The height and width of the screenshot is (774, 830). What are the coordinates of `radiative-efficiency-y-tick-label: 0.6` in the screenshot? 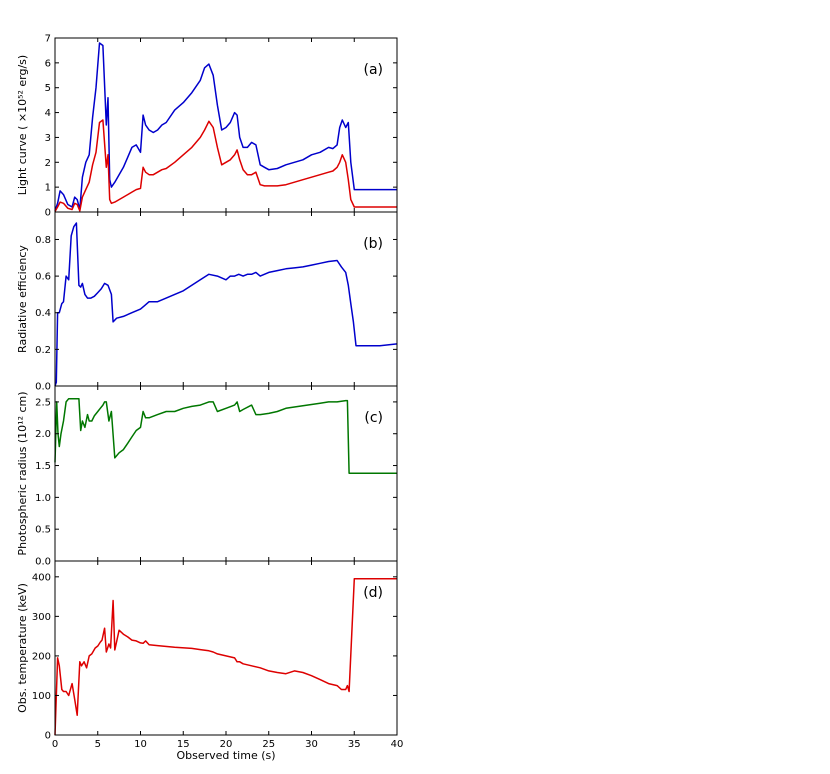 It's located at (43, 277).